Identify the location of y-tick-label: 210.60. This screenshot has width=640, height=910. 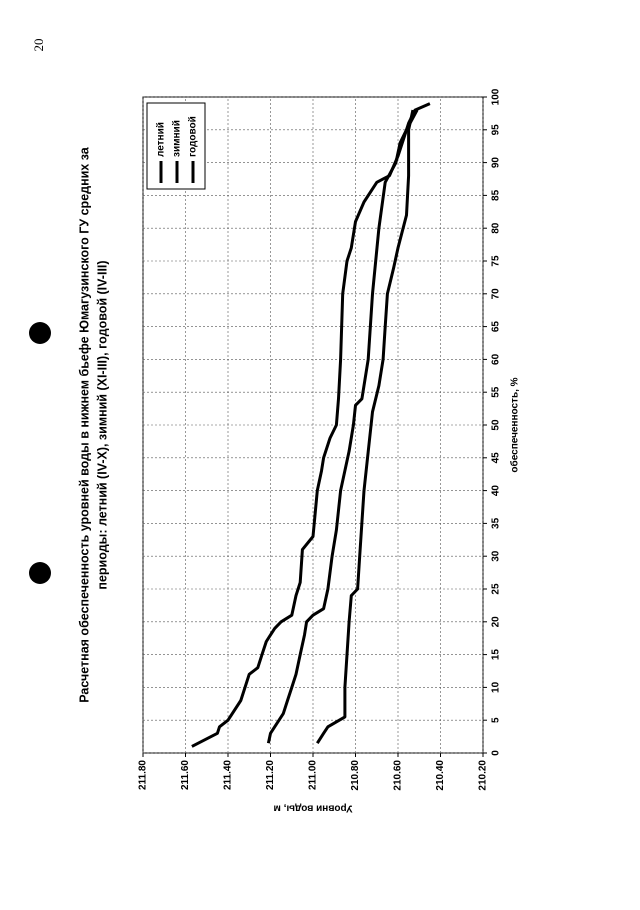
(398, 775).